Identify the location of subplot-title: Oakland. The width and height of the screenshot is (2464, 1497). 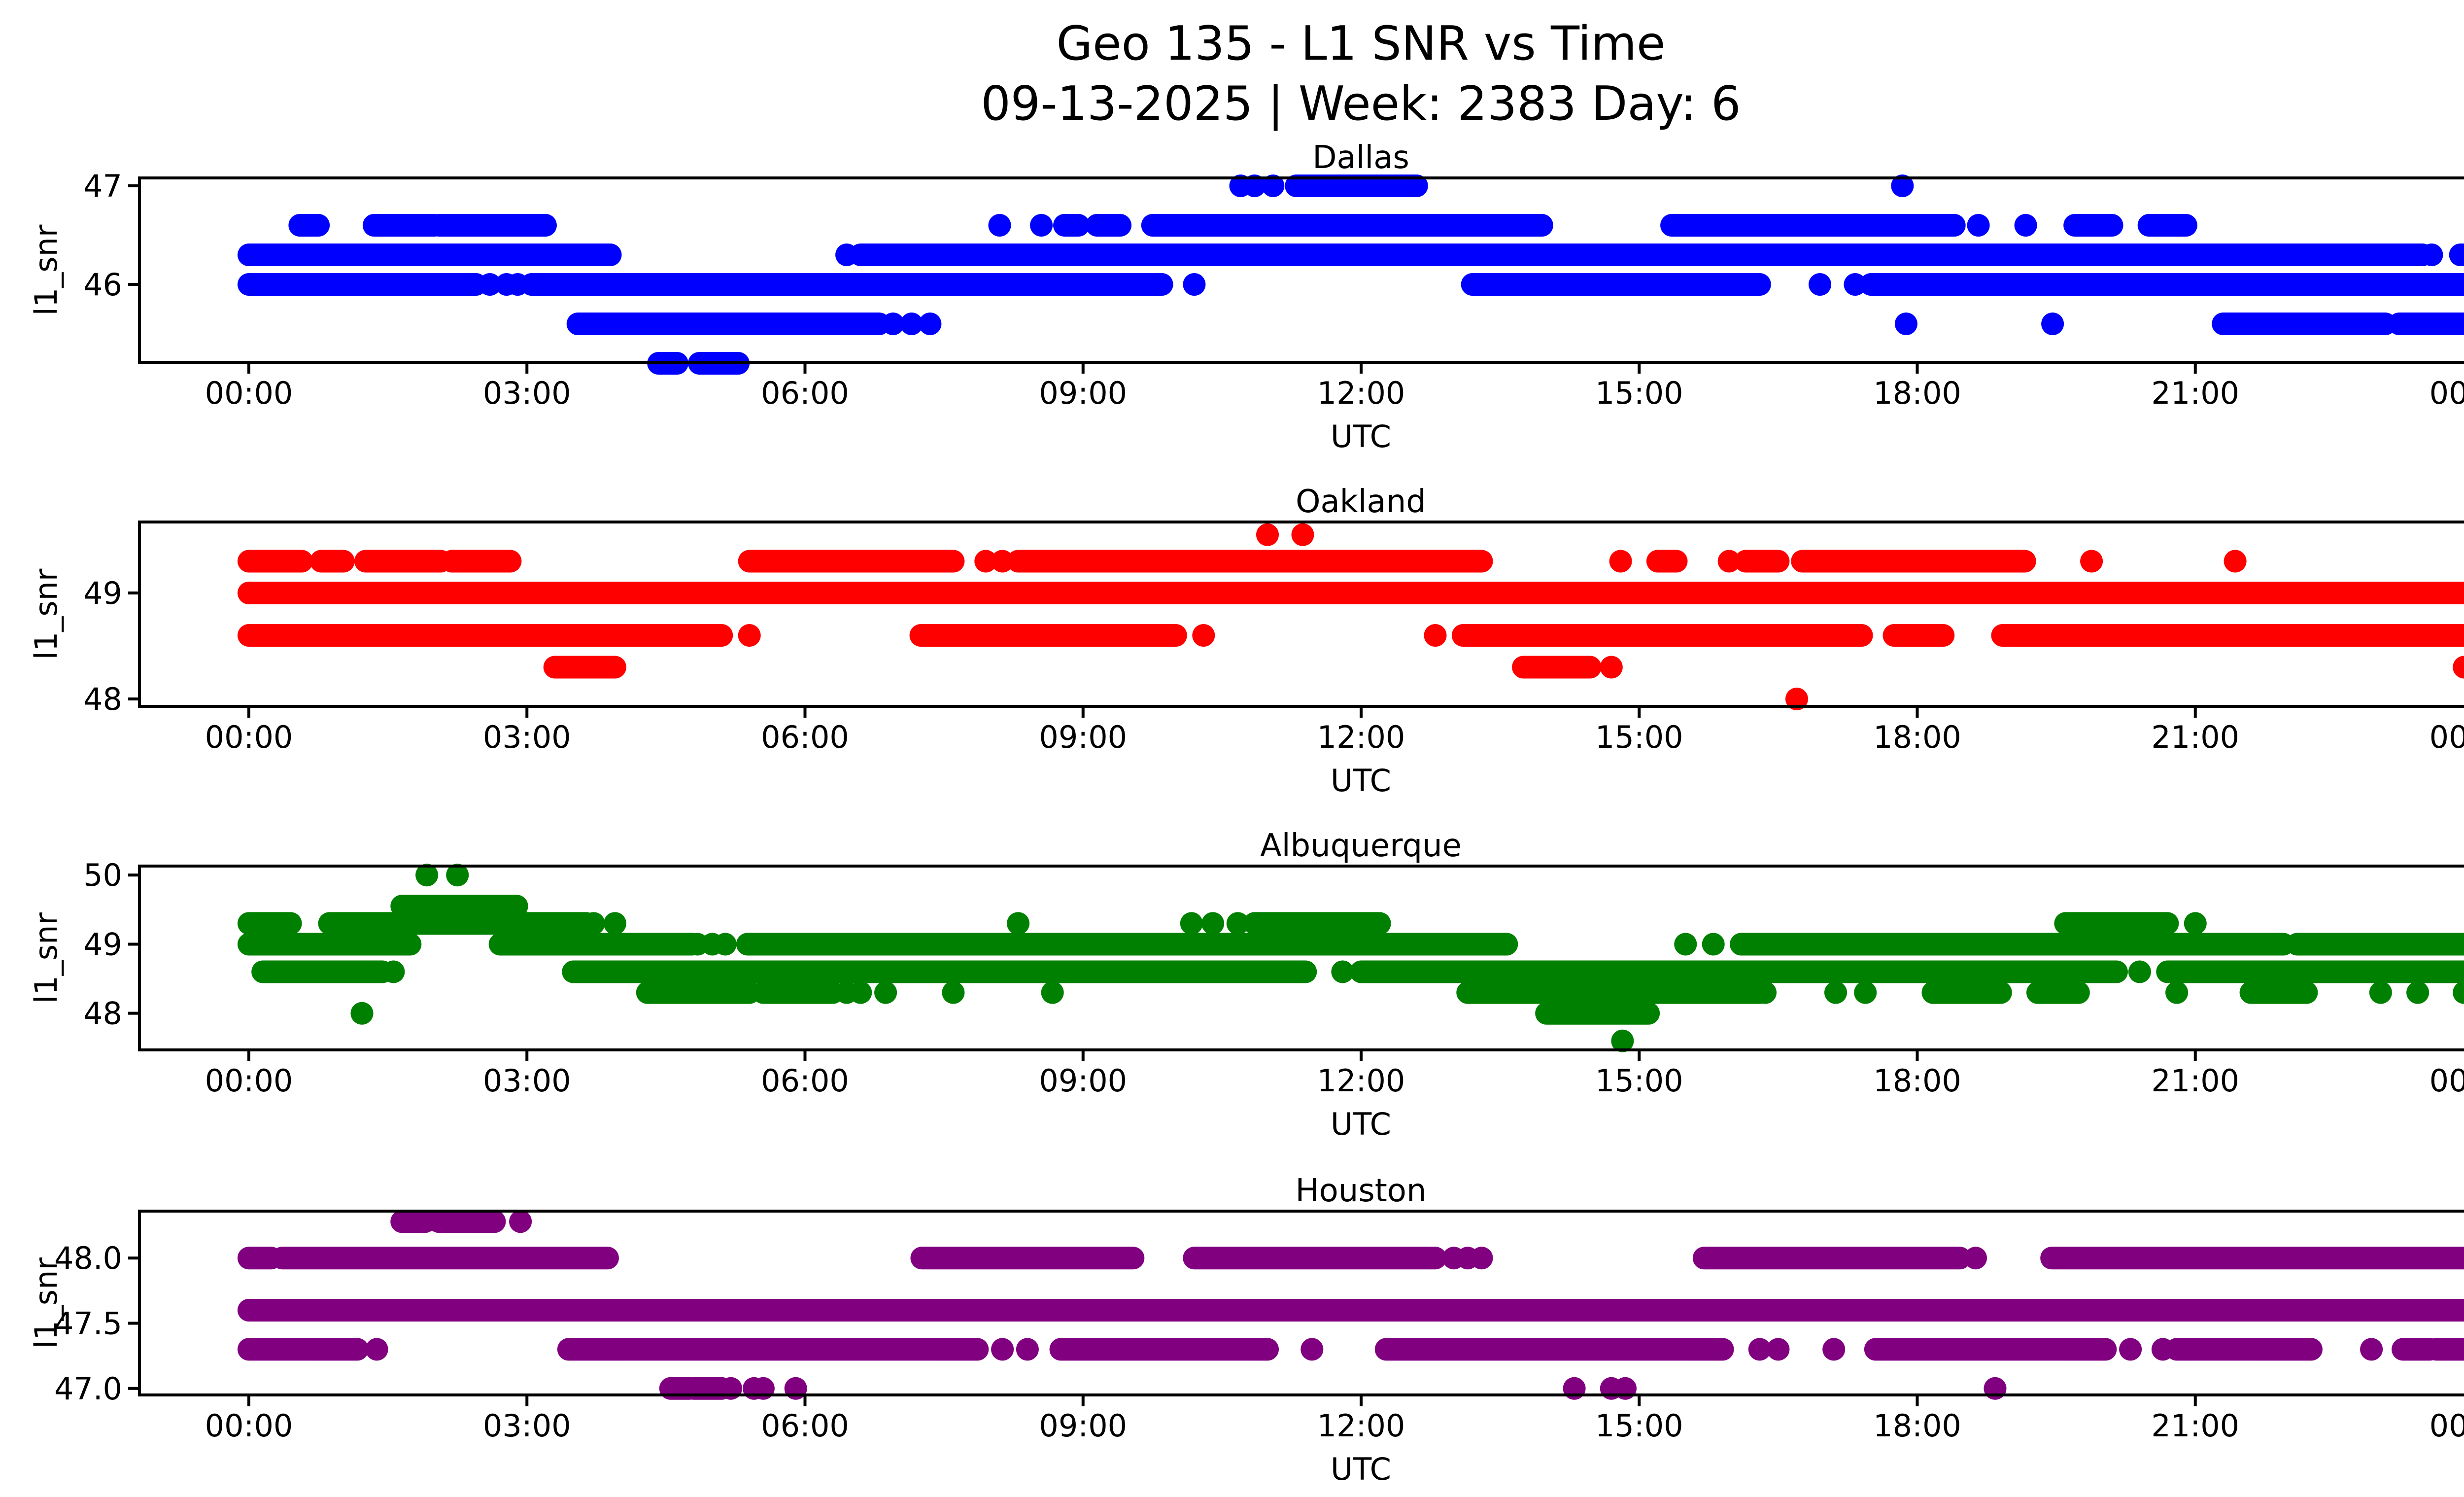
(1361, 502).